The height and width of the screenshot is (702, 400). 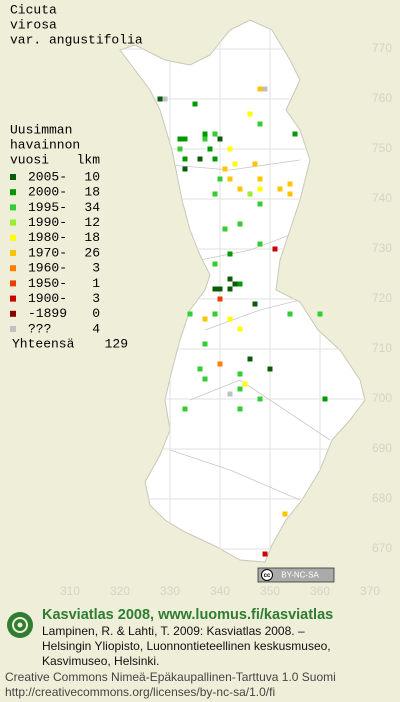 What do you see at coordinates (120, 591) in the screenshot?
I see `x-tick-label: 320` at bounding box center [120, 591].